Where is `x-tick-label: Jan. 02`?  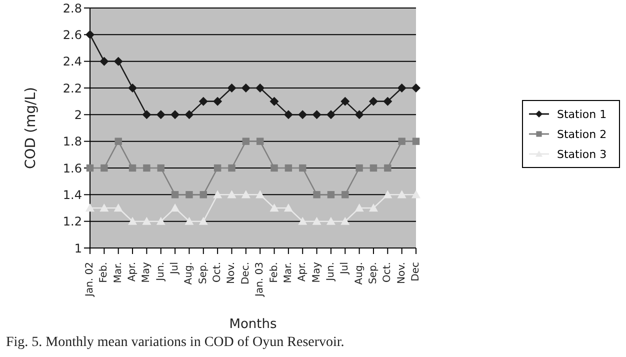 x-tick-label: Jan. 02 is located at coordinates (90, 280).